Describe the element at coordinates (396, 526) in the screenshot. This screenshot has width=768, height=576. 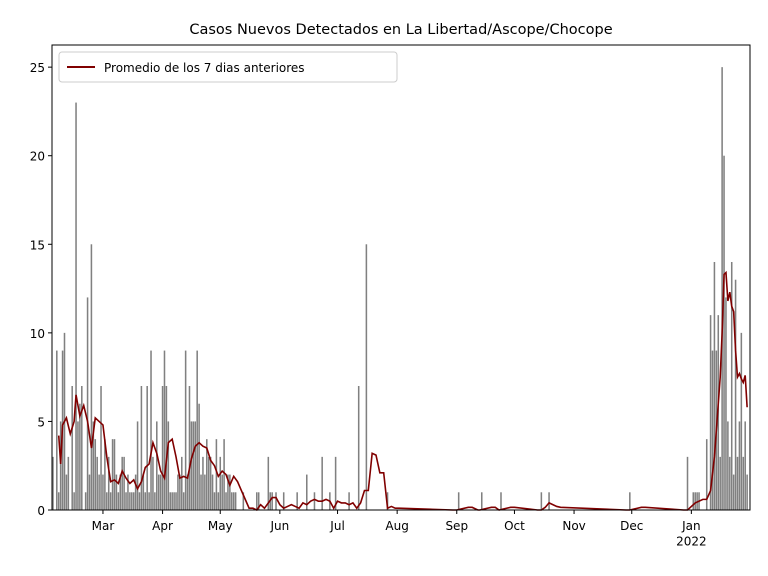
I see `x-tick-label: Aug` at that location.